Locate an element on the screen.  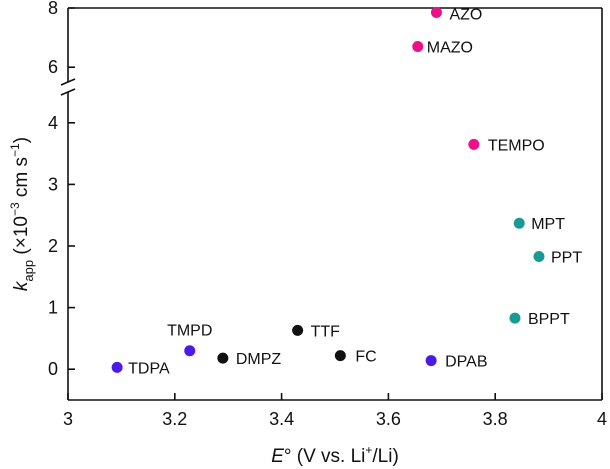
y-tick-label: 1 is located at coordinates (53, 308).